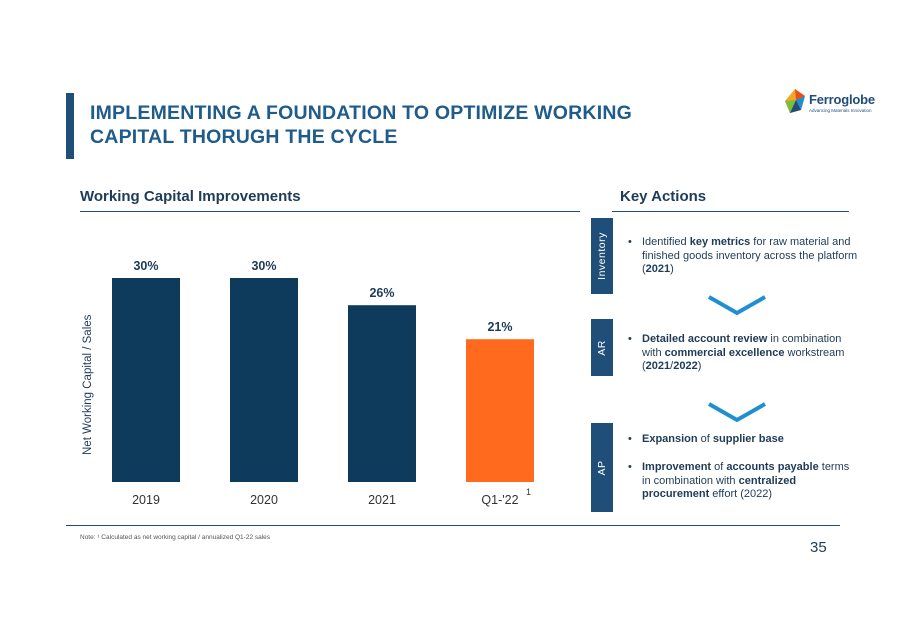  Describe the element at coordinates (842, 99) in the screenshot. I see `logo-name: Ferroglobe` at that location.